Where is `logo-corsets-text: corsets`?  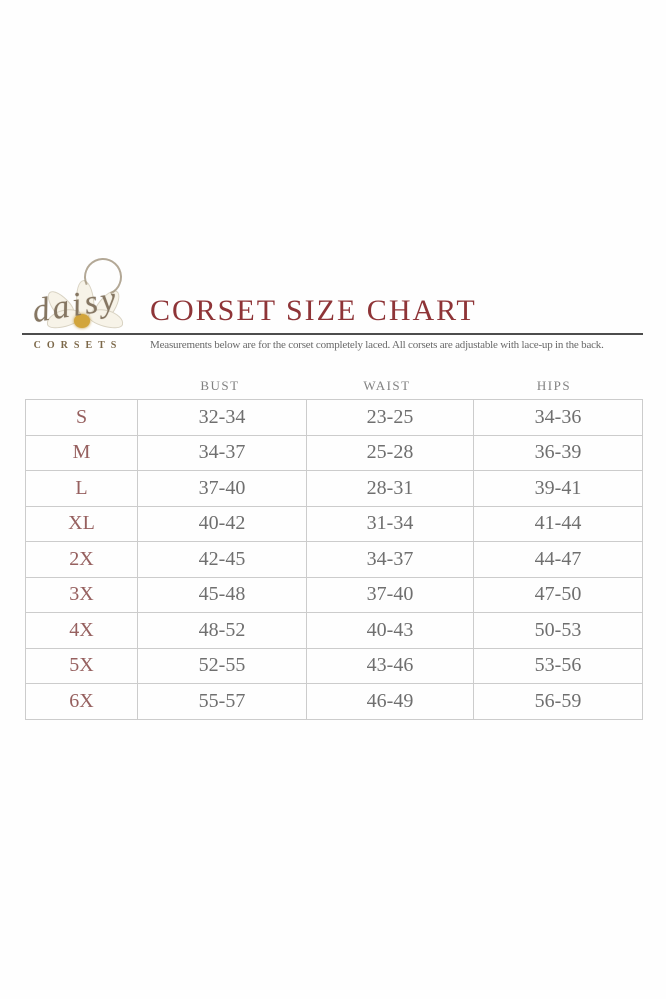 logo-corsets-text: corsets is located at coordinates (78, 345).